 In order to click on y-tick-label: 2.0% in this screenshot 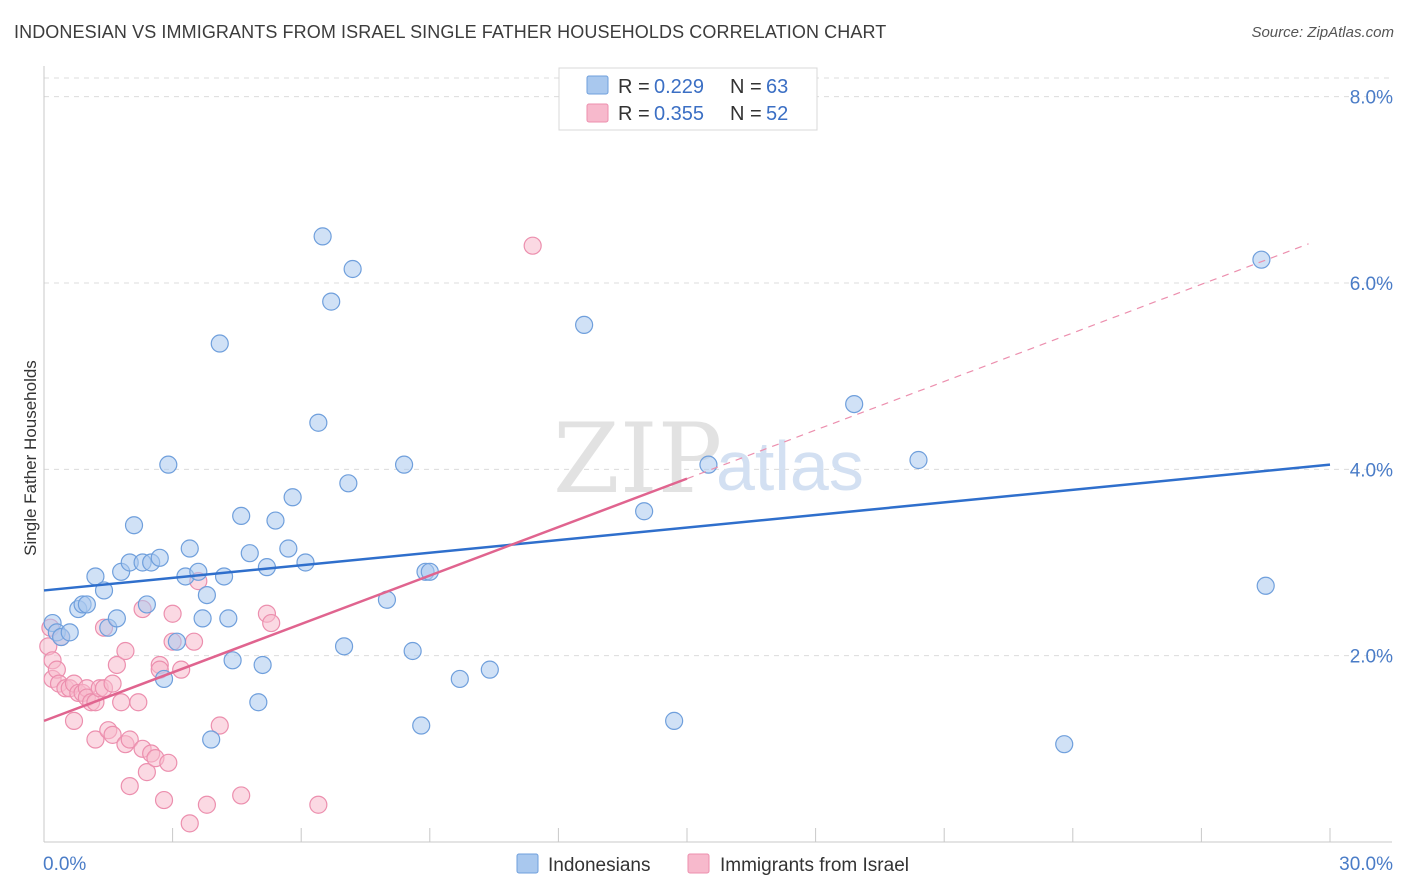, I will do `click(1371, 657)`.